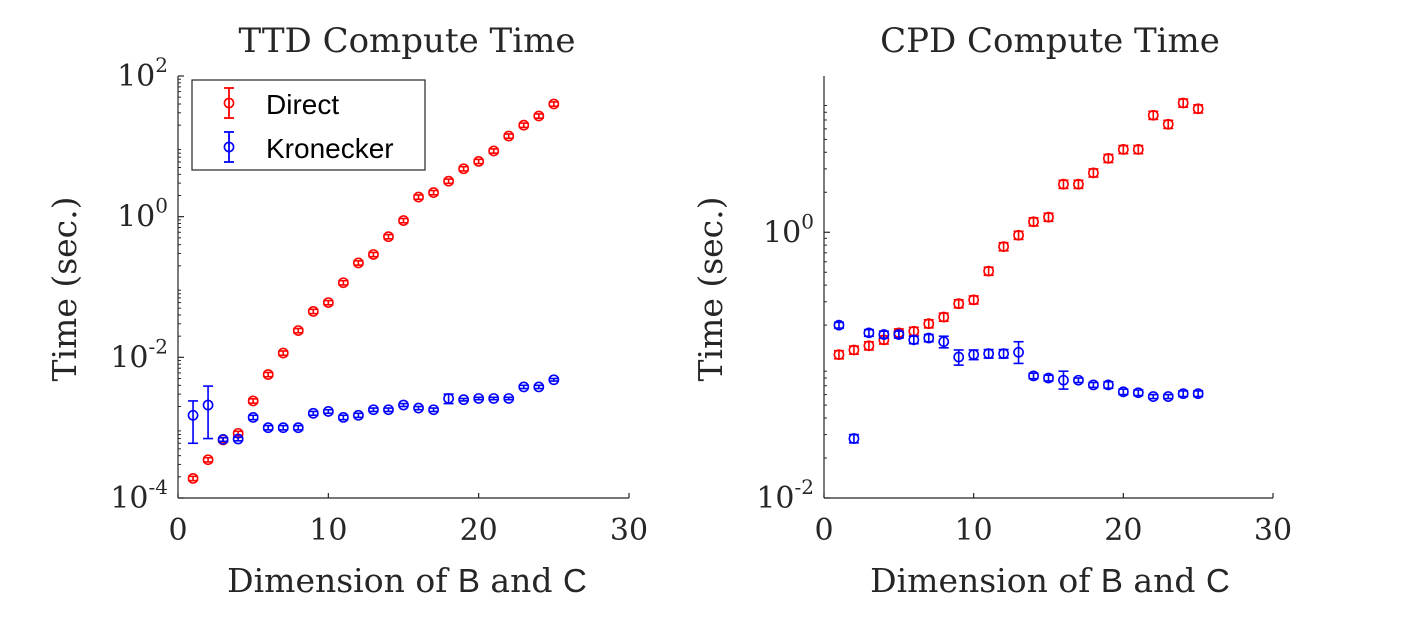 The image size is (1406, 625). I want to click on y-tick-label: 10⁻⁴, so click(139, 495).